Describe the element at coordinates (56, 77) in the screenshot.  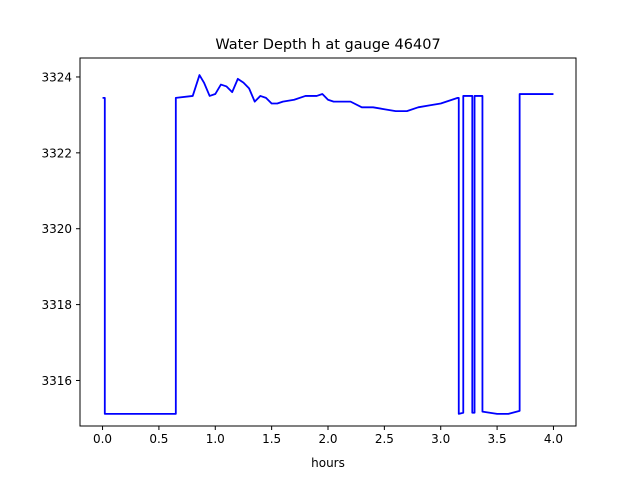
I see `y-tick-label: 3324` at that location.